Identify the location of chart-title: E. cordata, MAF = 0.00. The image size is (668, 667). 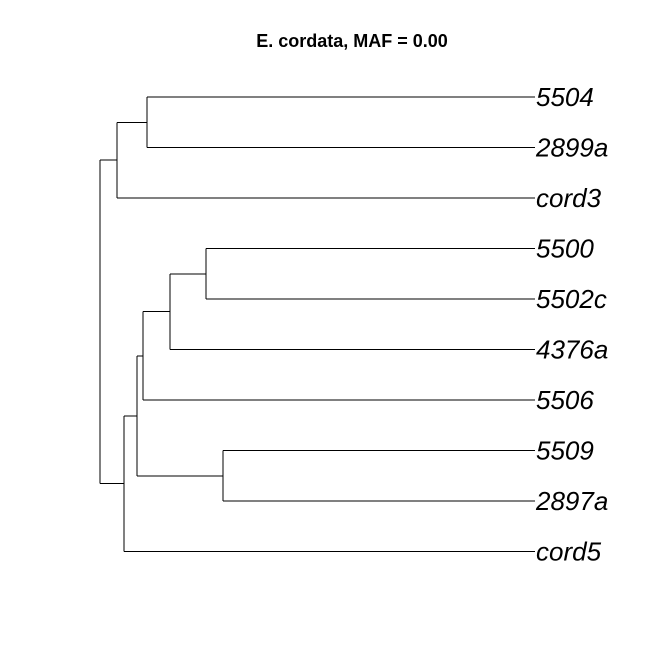
(352, 41).